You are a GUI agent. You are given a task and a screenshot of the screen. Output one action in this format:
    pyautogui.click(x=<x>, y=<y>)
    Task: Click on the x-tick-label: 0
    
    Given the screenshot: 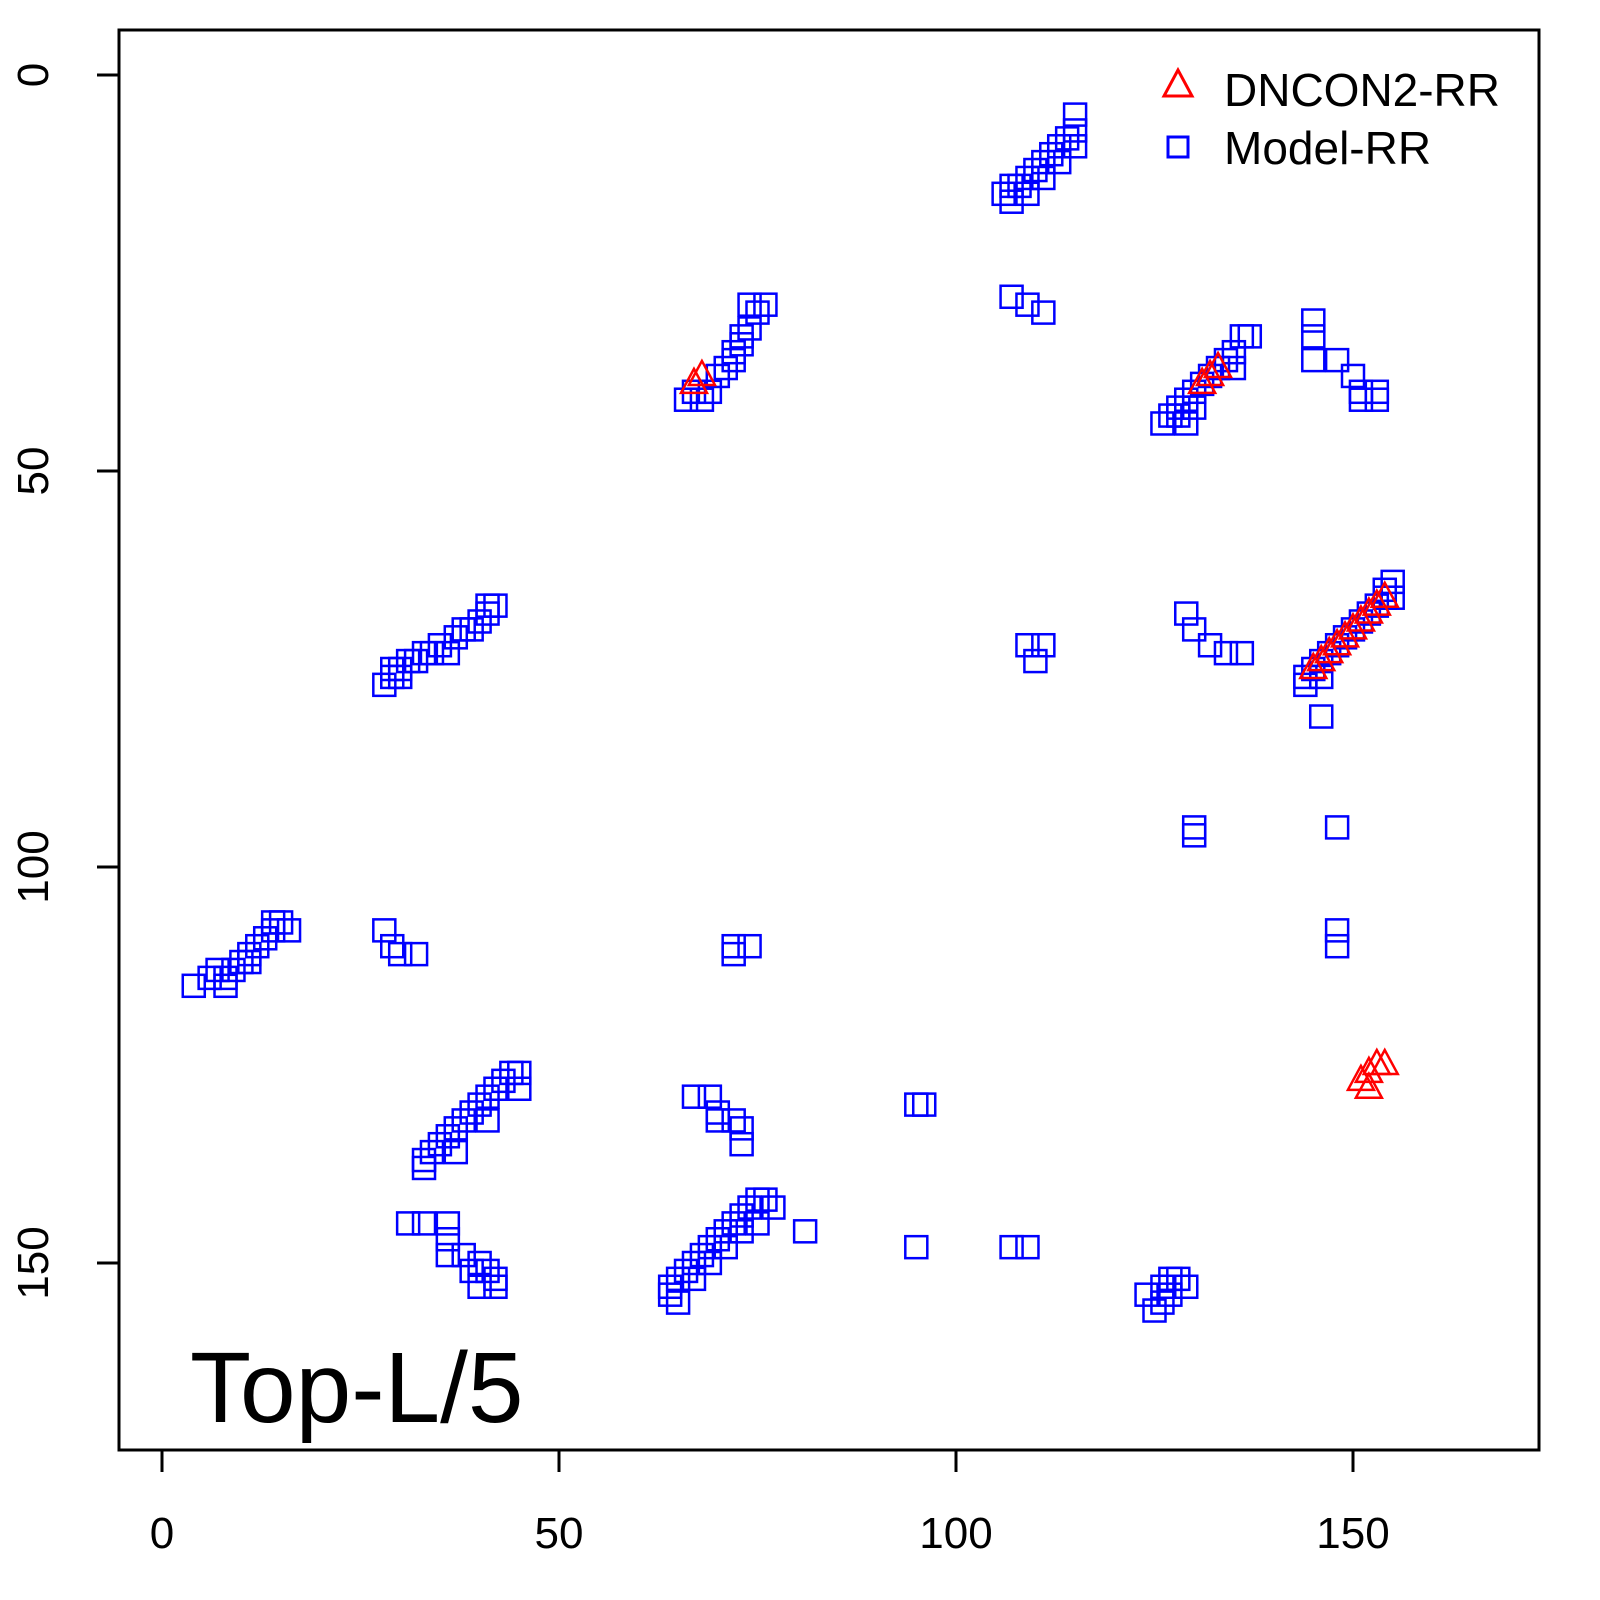 What is the action you would take?
    pyautogui.click(x=162, y=1533)
    